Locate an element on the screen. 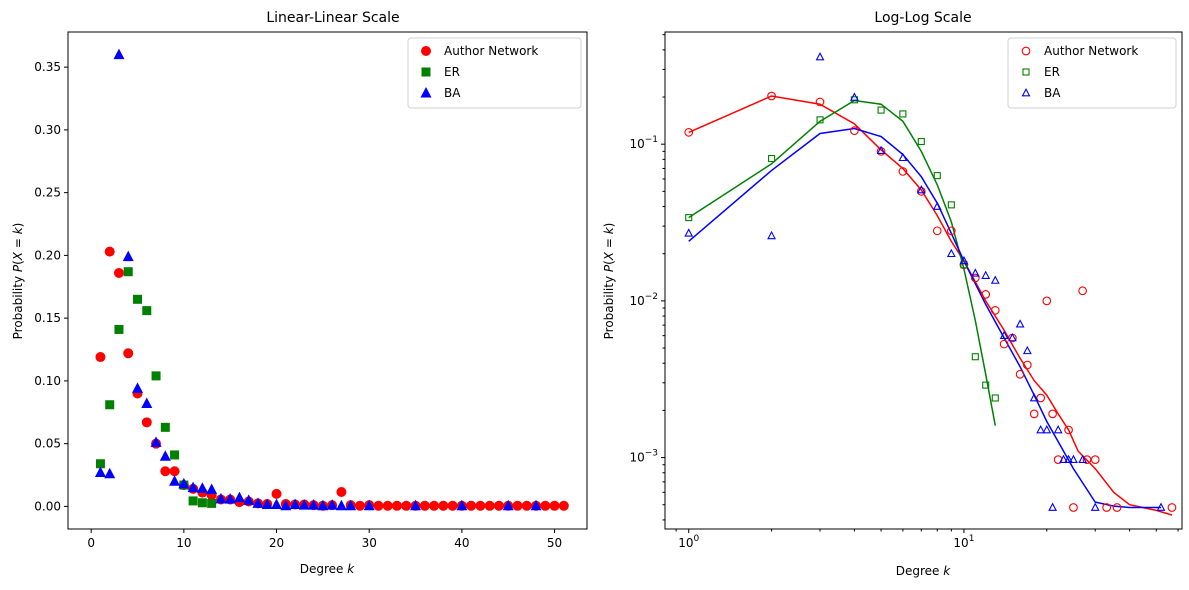  x-tick-label: 0 is located at coordinates (91, 543).